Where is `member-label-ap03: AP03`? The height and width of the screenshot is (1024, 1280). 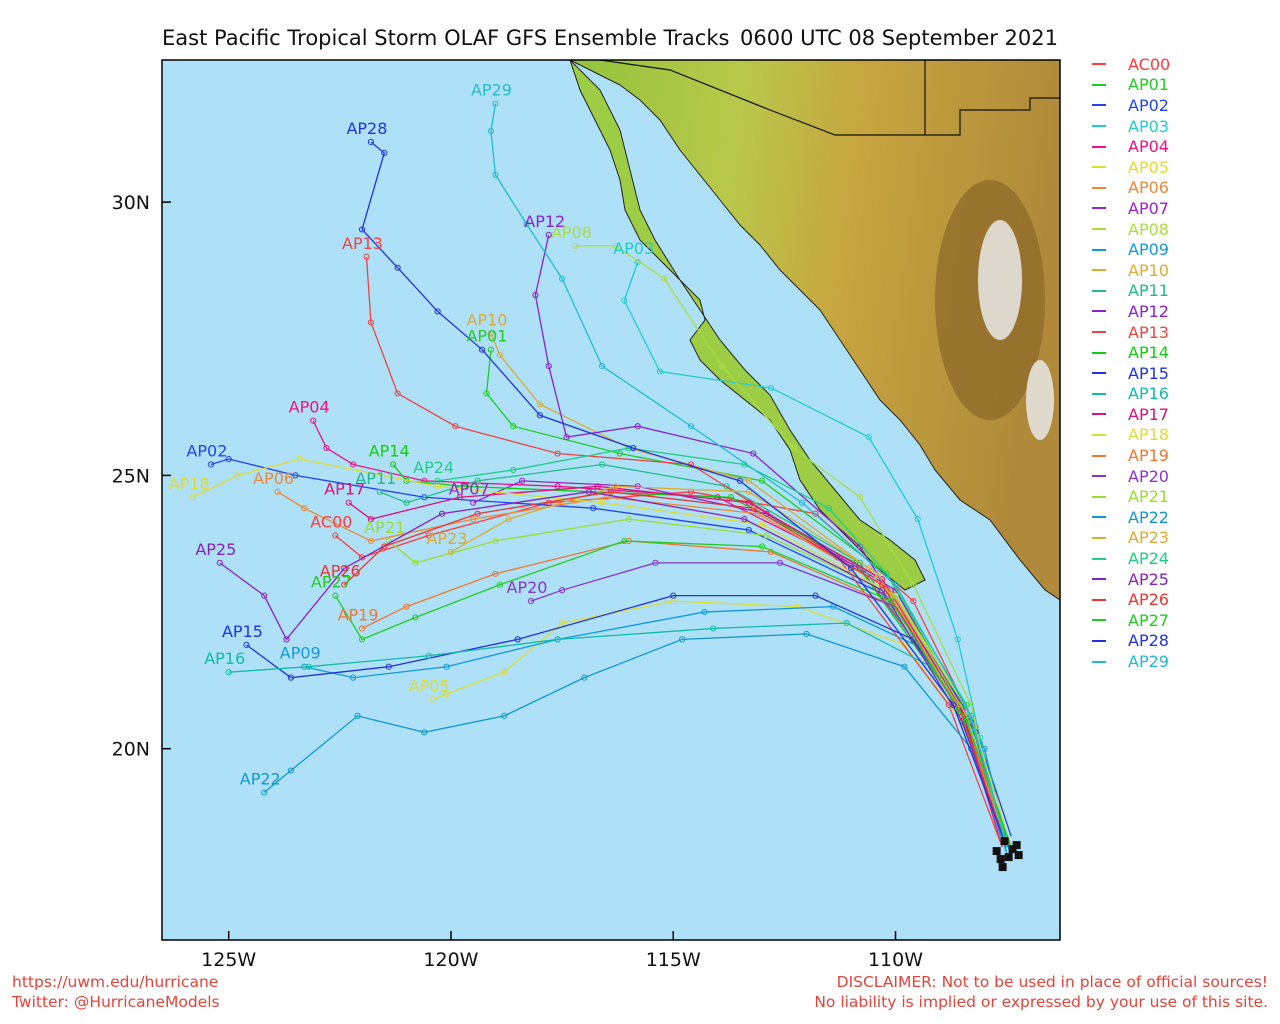 member-label-ap03: AP03 is located at coordinates (633, 248).